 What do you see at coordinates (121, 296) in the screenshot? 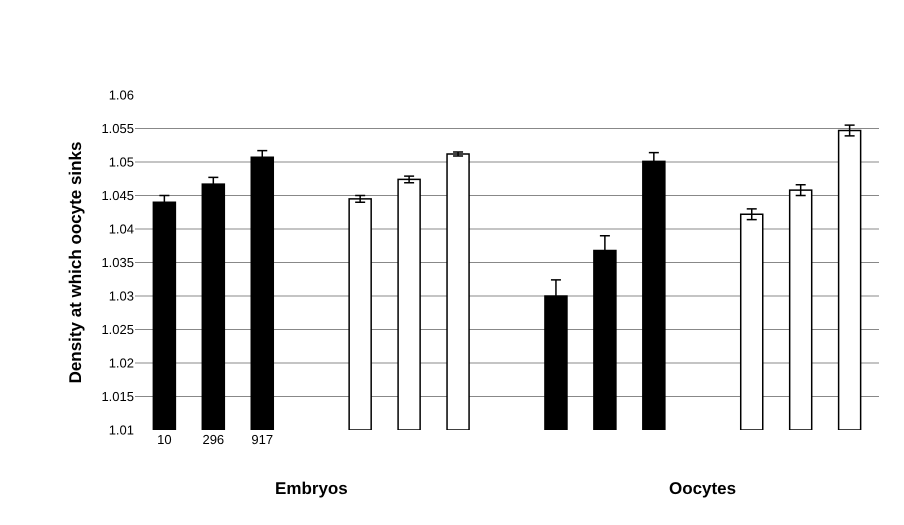
I see `y-tick-label: 1.03` at bounding box center [121, 296].